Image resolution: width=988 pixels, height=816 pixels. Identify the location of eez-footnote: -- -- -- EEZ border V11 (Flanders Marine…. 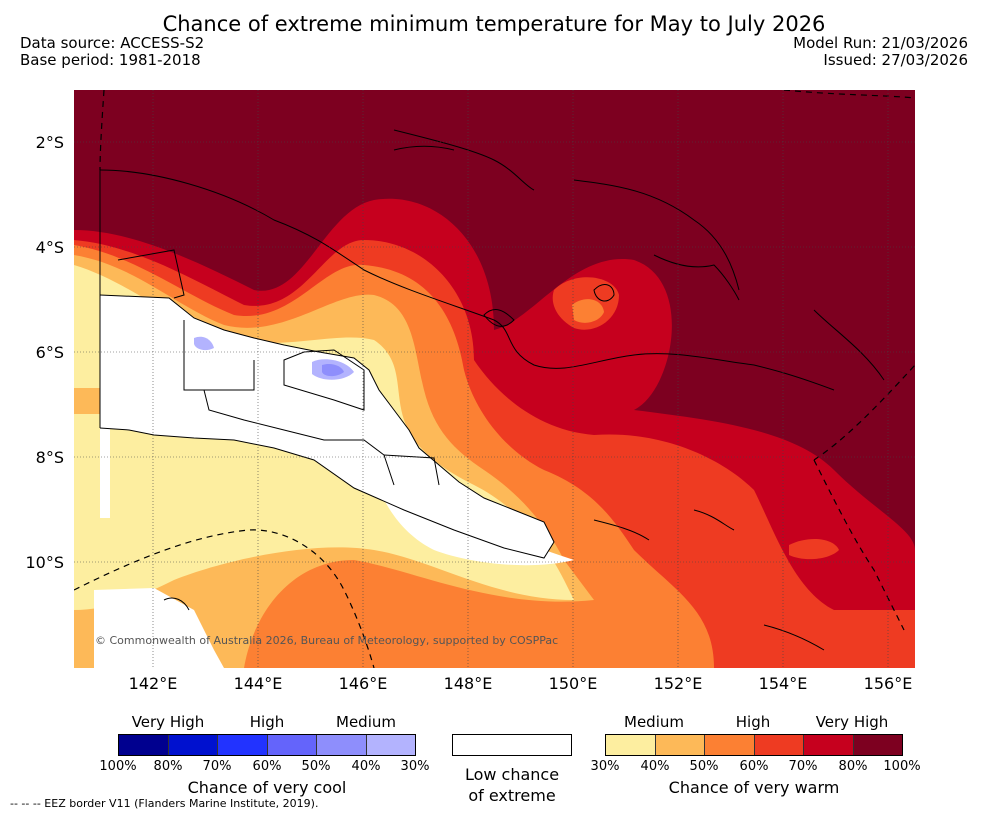
(164, 803).